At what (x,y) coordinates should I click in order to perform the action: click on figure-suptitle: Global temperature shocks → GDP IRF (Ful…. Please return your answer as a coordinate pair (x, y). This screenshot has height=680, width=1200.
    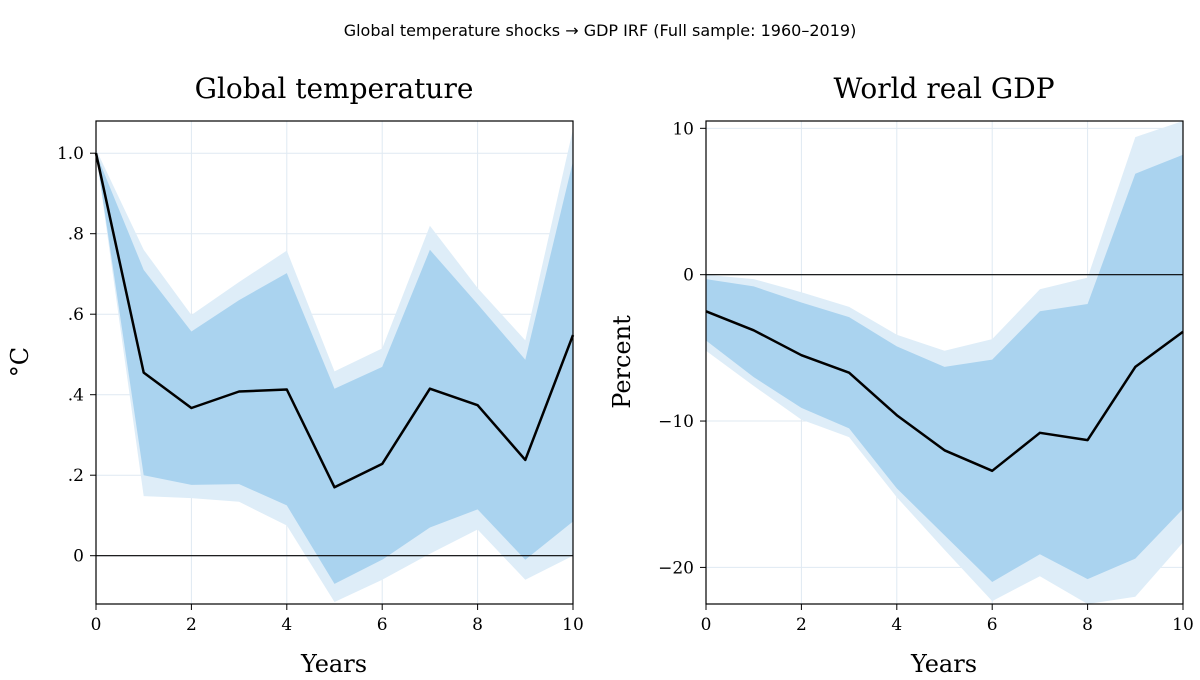
    Looking at the image, I should click on (600, 30).